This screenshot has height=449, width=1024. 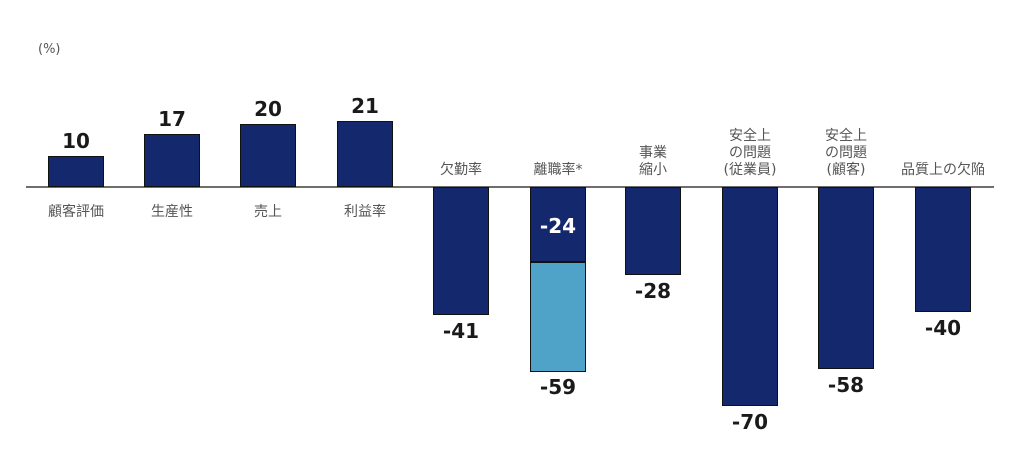 I want to click on value-label: -59, so click(x=558, y=386).